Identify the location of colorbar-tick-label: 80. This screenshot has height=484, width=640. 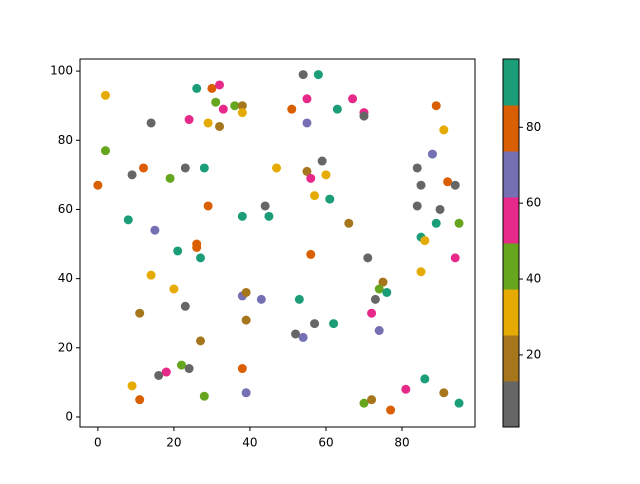
(533, 127).